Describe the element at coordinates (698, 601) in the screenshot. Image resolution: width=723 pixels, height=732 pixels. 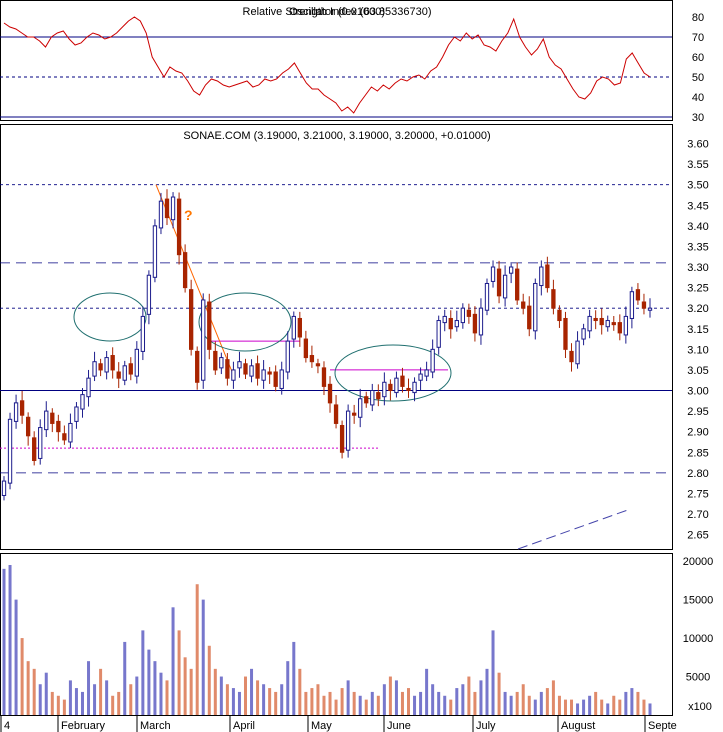
I see `volume-tick-label: 15000` at that location.